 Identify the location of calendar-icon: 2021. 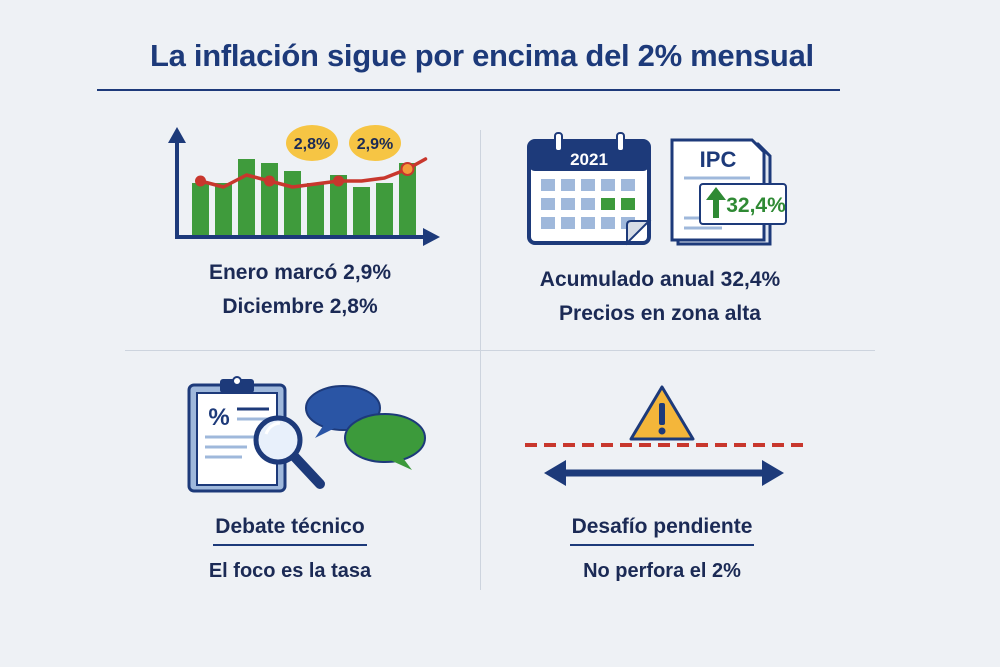
(589, 189).